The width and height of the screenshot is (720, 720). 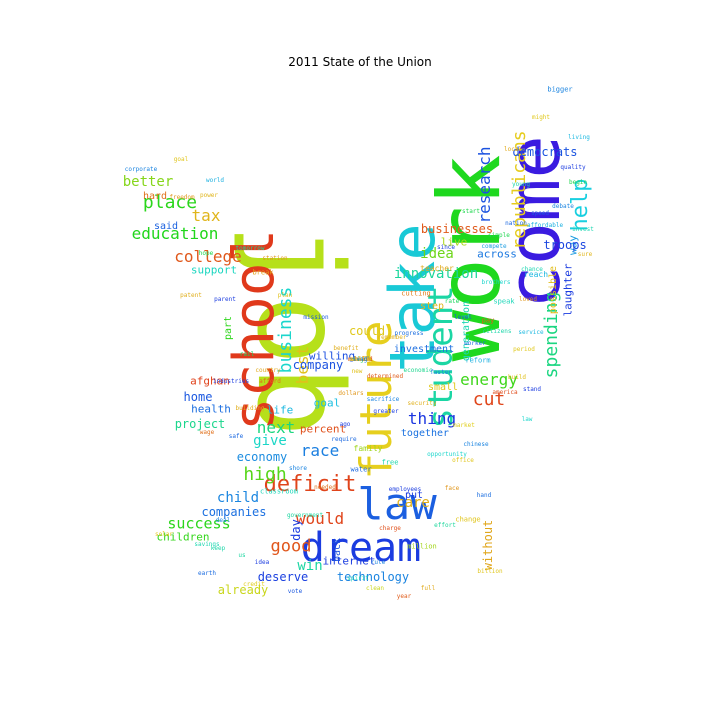 What do you see at coordinates (404, 596) in the screenshot?
I see `cloud-word: year` at bounding box center [404, 596].